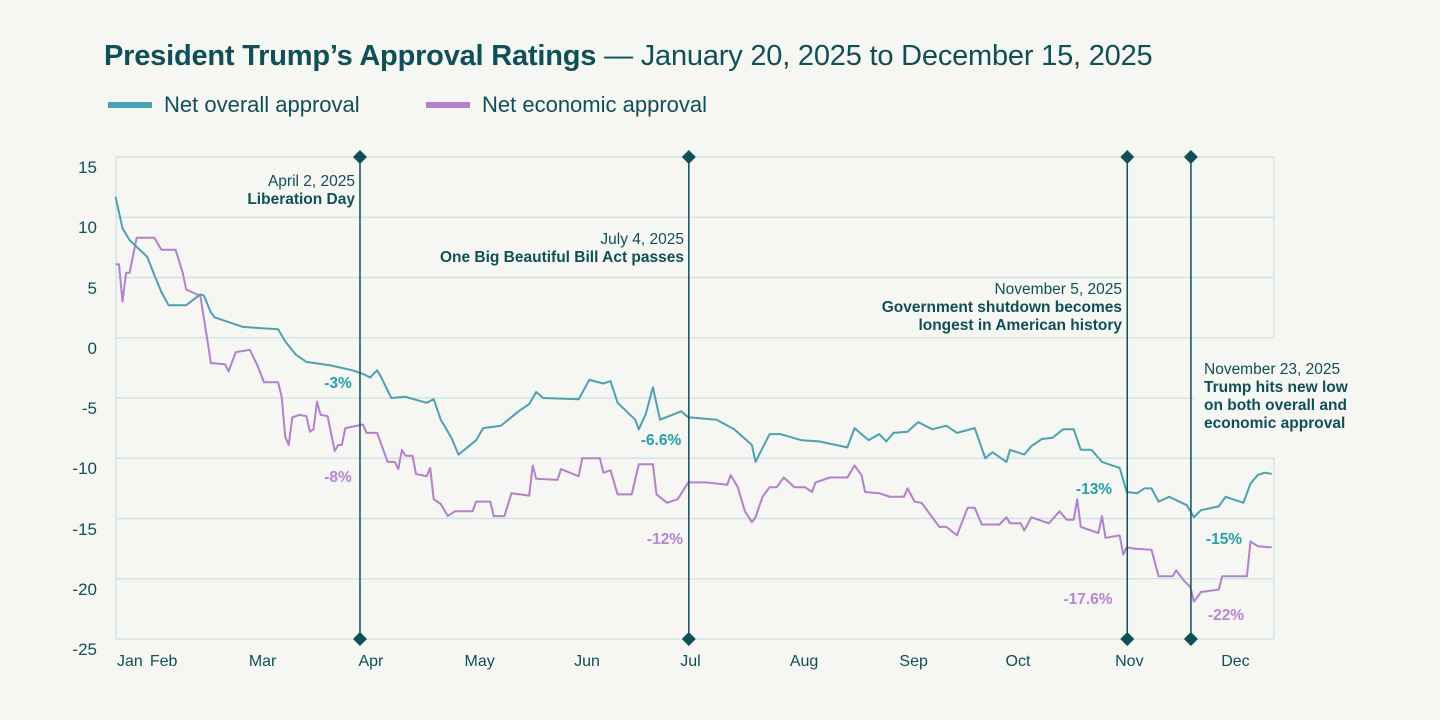 The image size is (1440, 720). I want to click on value-label-economic-nov23: -22%, so click(1226, 615).